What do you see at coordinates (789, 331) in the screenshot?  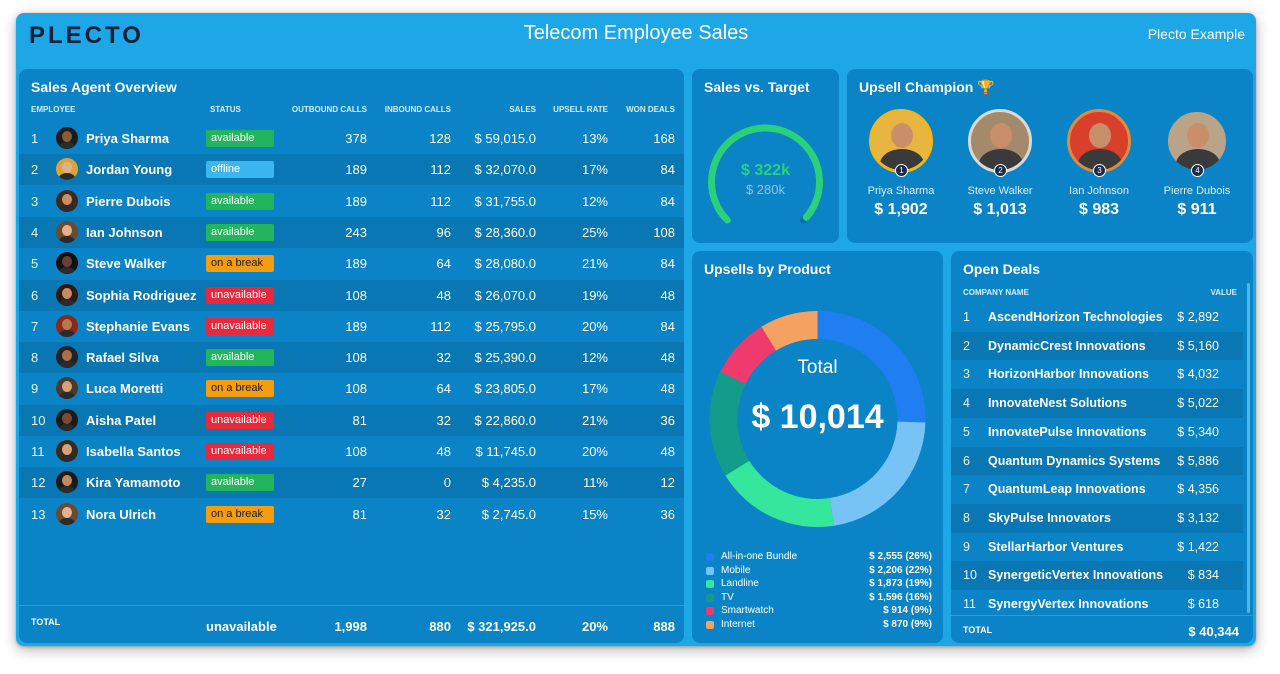 I see `donut-slice-internet` at bounding box center [789, 331].